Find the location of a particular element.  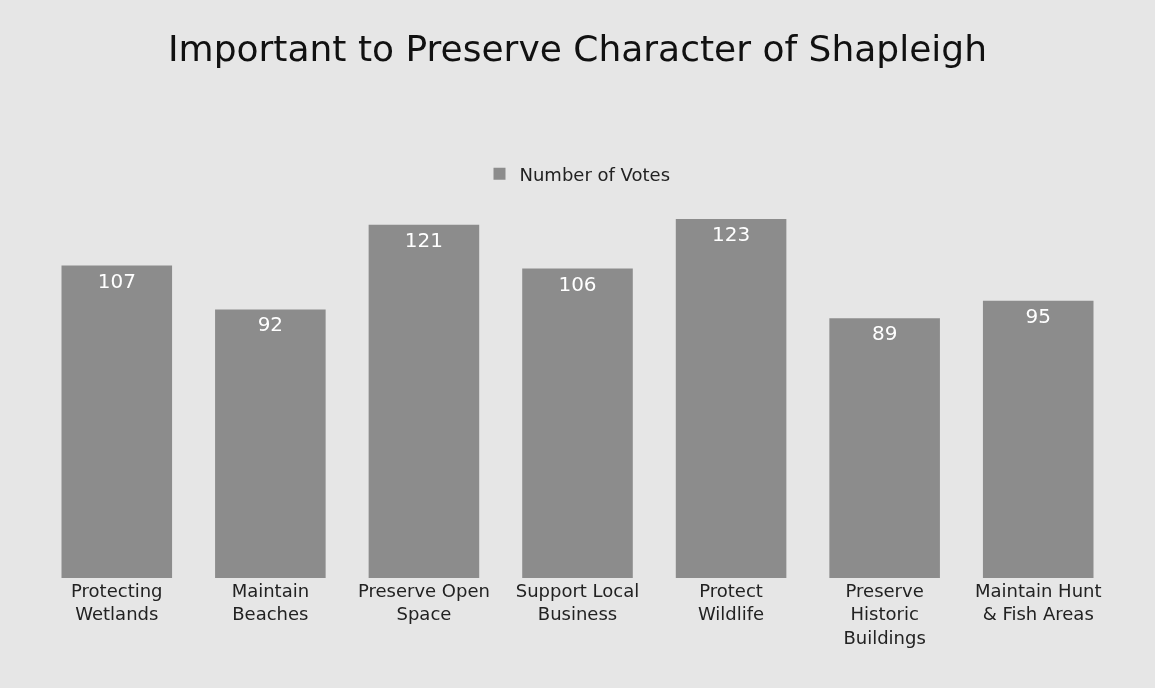

x-tick-label: Protect Wildlife is located at coordinates (731, 602).